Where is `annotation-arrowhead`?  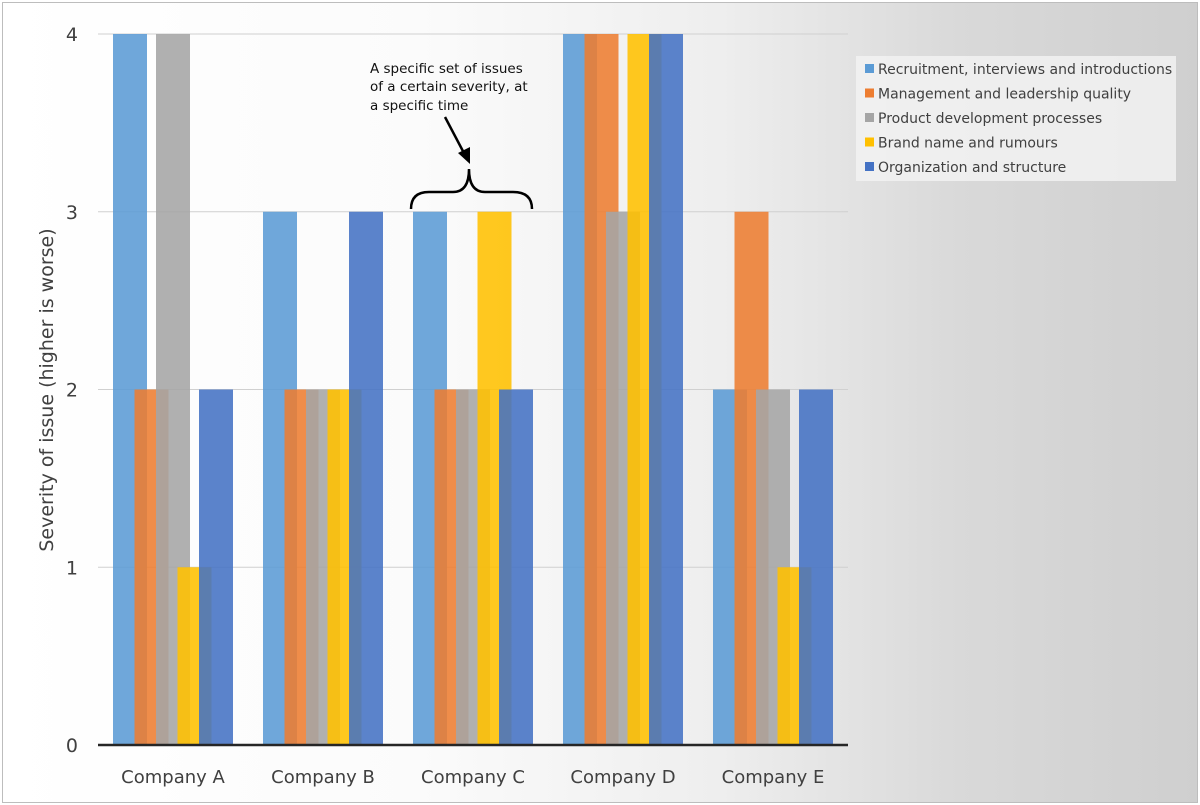
annotation-arrowhead is located at coordinates (464, 155).